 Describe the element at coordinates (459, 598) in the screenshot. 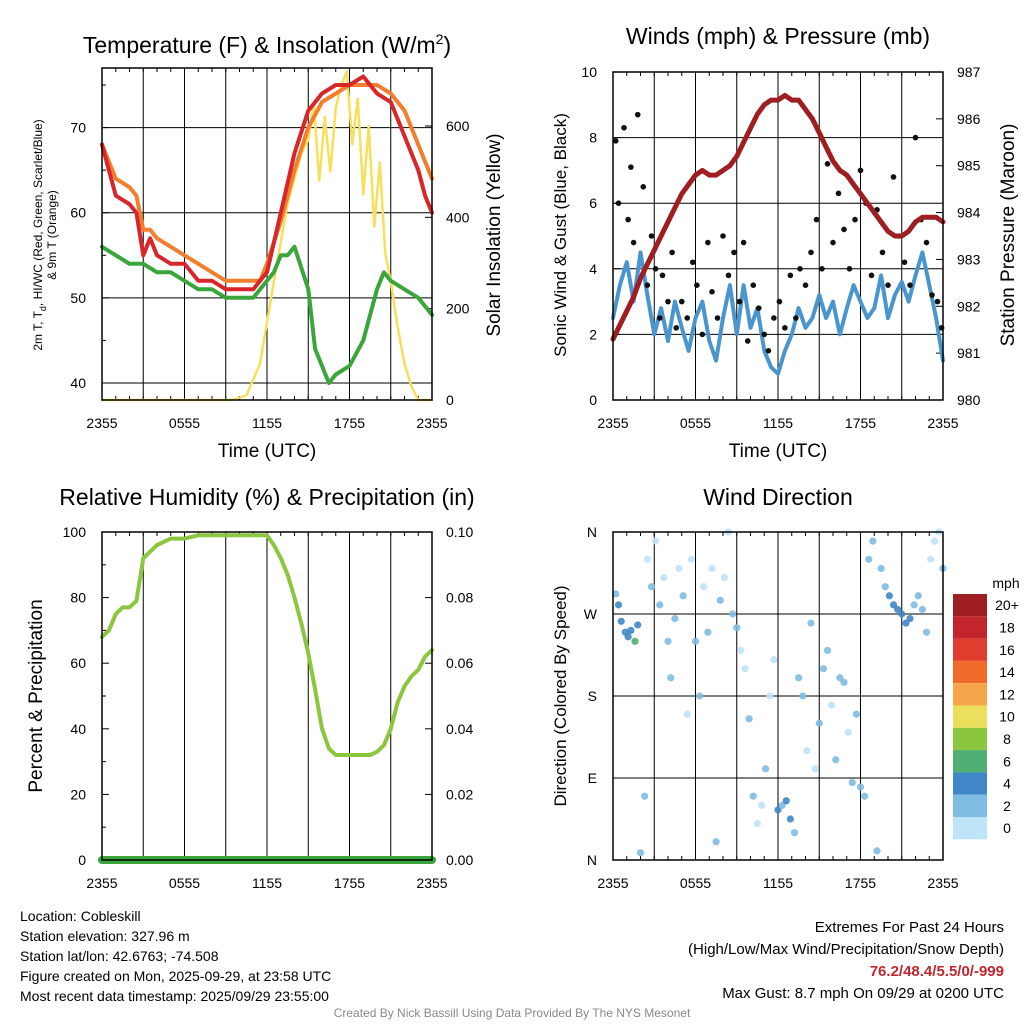

I see `humidity-ytick-right-label: 0.08` at that location.